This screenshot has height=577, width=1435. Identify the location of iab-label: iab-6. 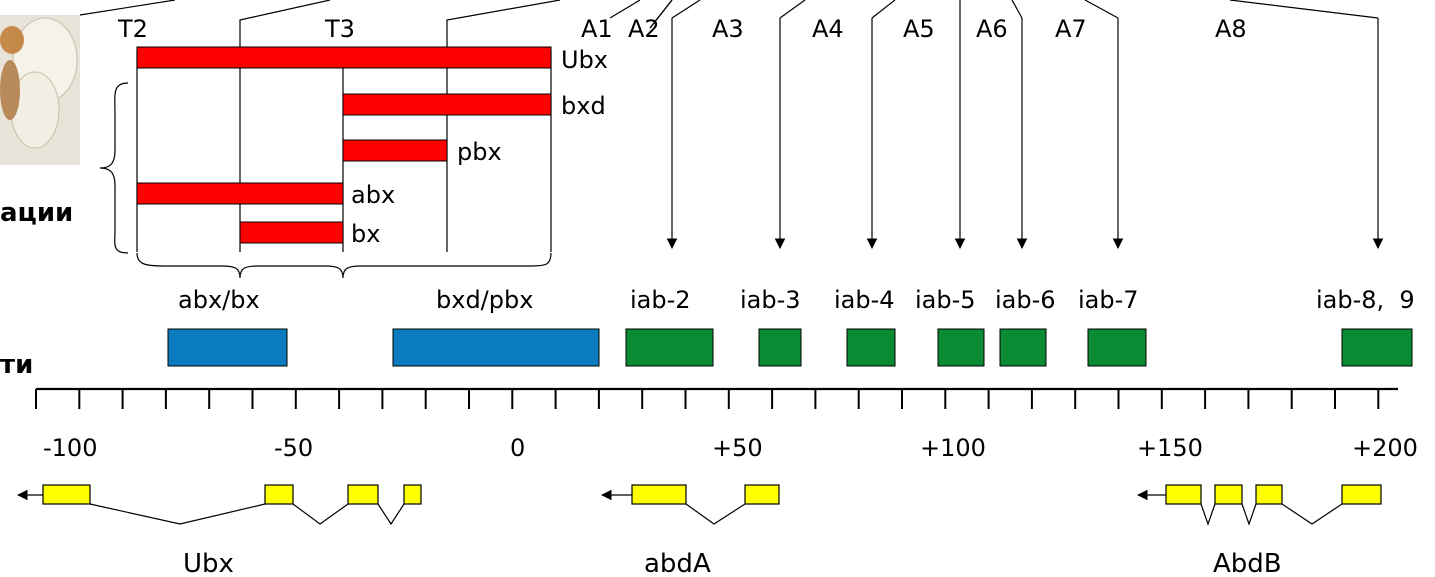
(1025, 300).